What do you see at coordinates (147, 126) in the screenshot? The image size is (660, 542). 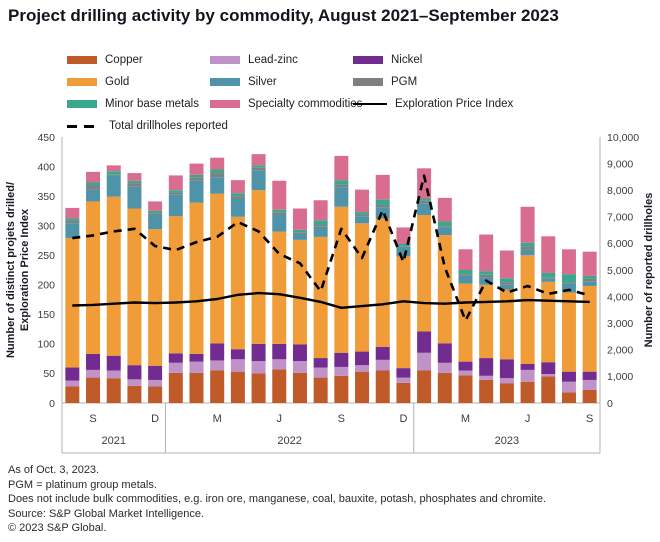 I see `legend-item-total-drillholes-reported: Total drillholes reported` at bounding box center [147, 126].